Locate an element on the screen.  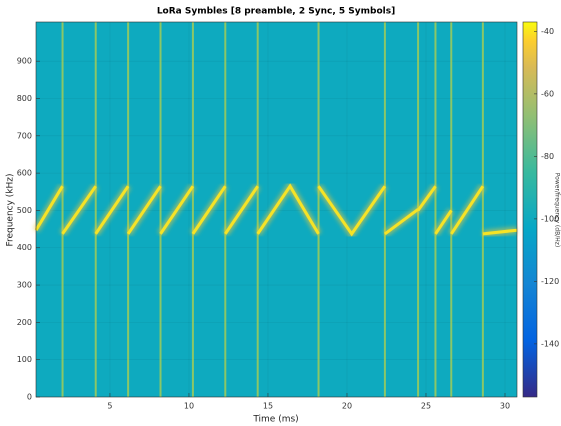
colorbar-tick-label: -40 is located at coordinates (547, 31).